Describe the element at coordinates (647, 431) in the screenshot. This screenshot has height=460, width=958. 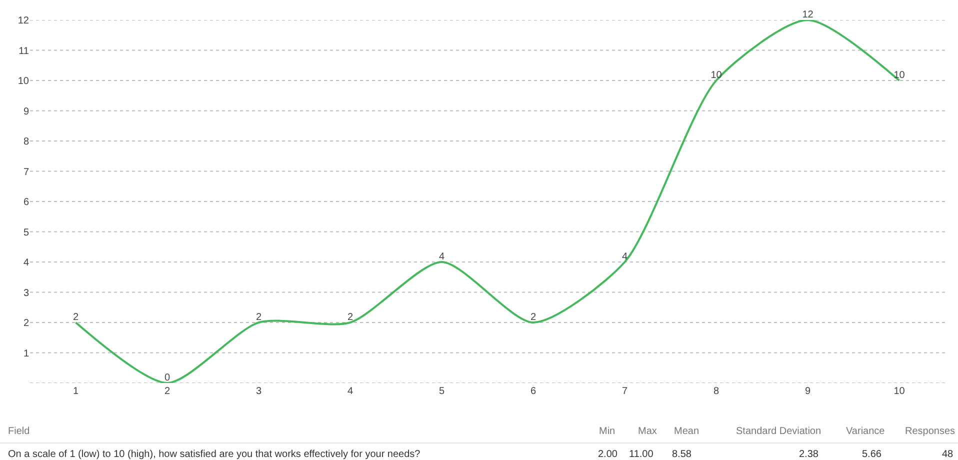
I see `text: Max` at that location.